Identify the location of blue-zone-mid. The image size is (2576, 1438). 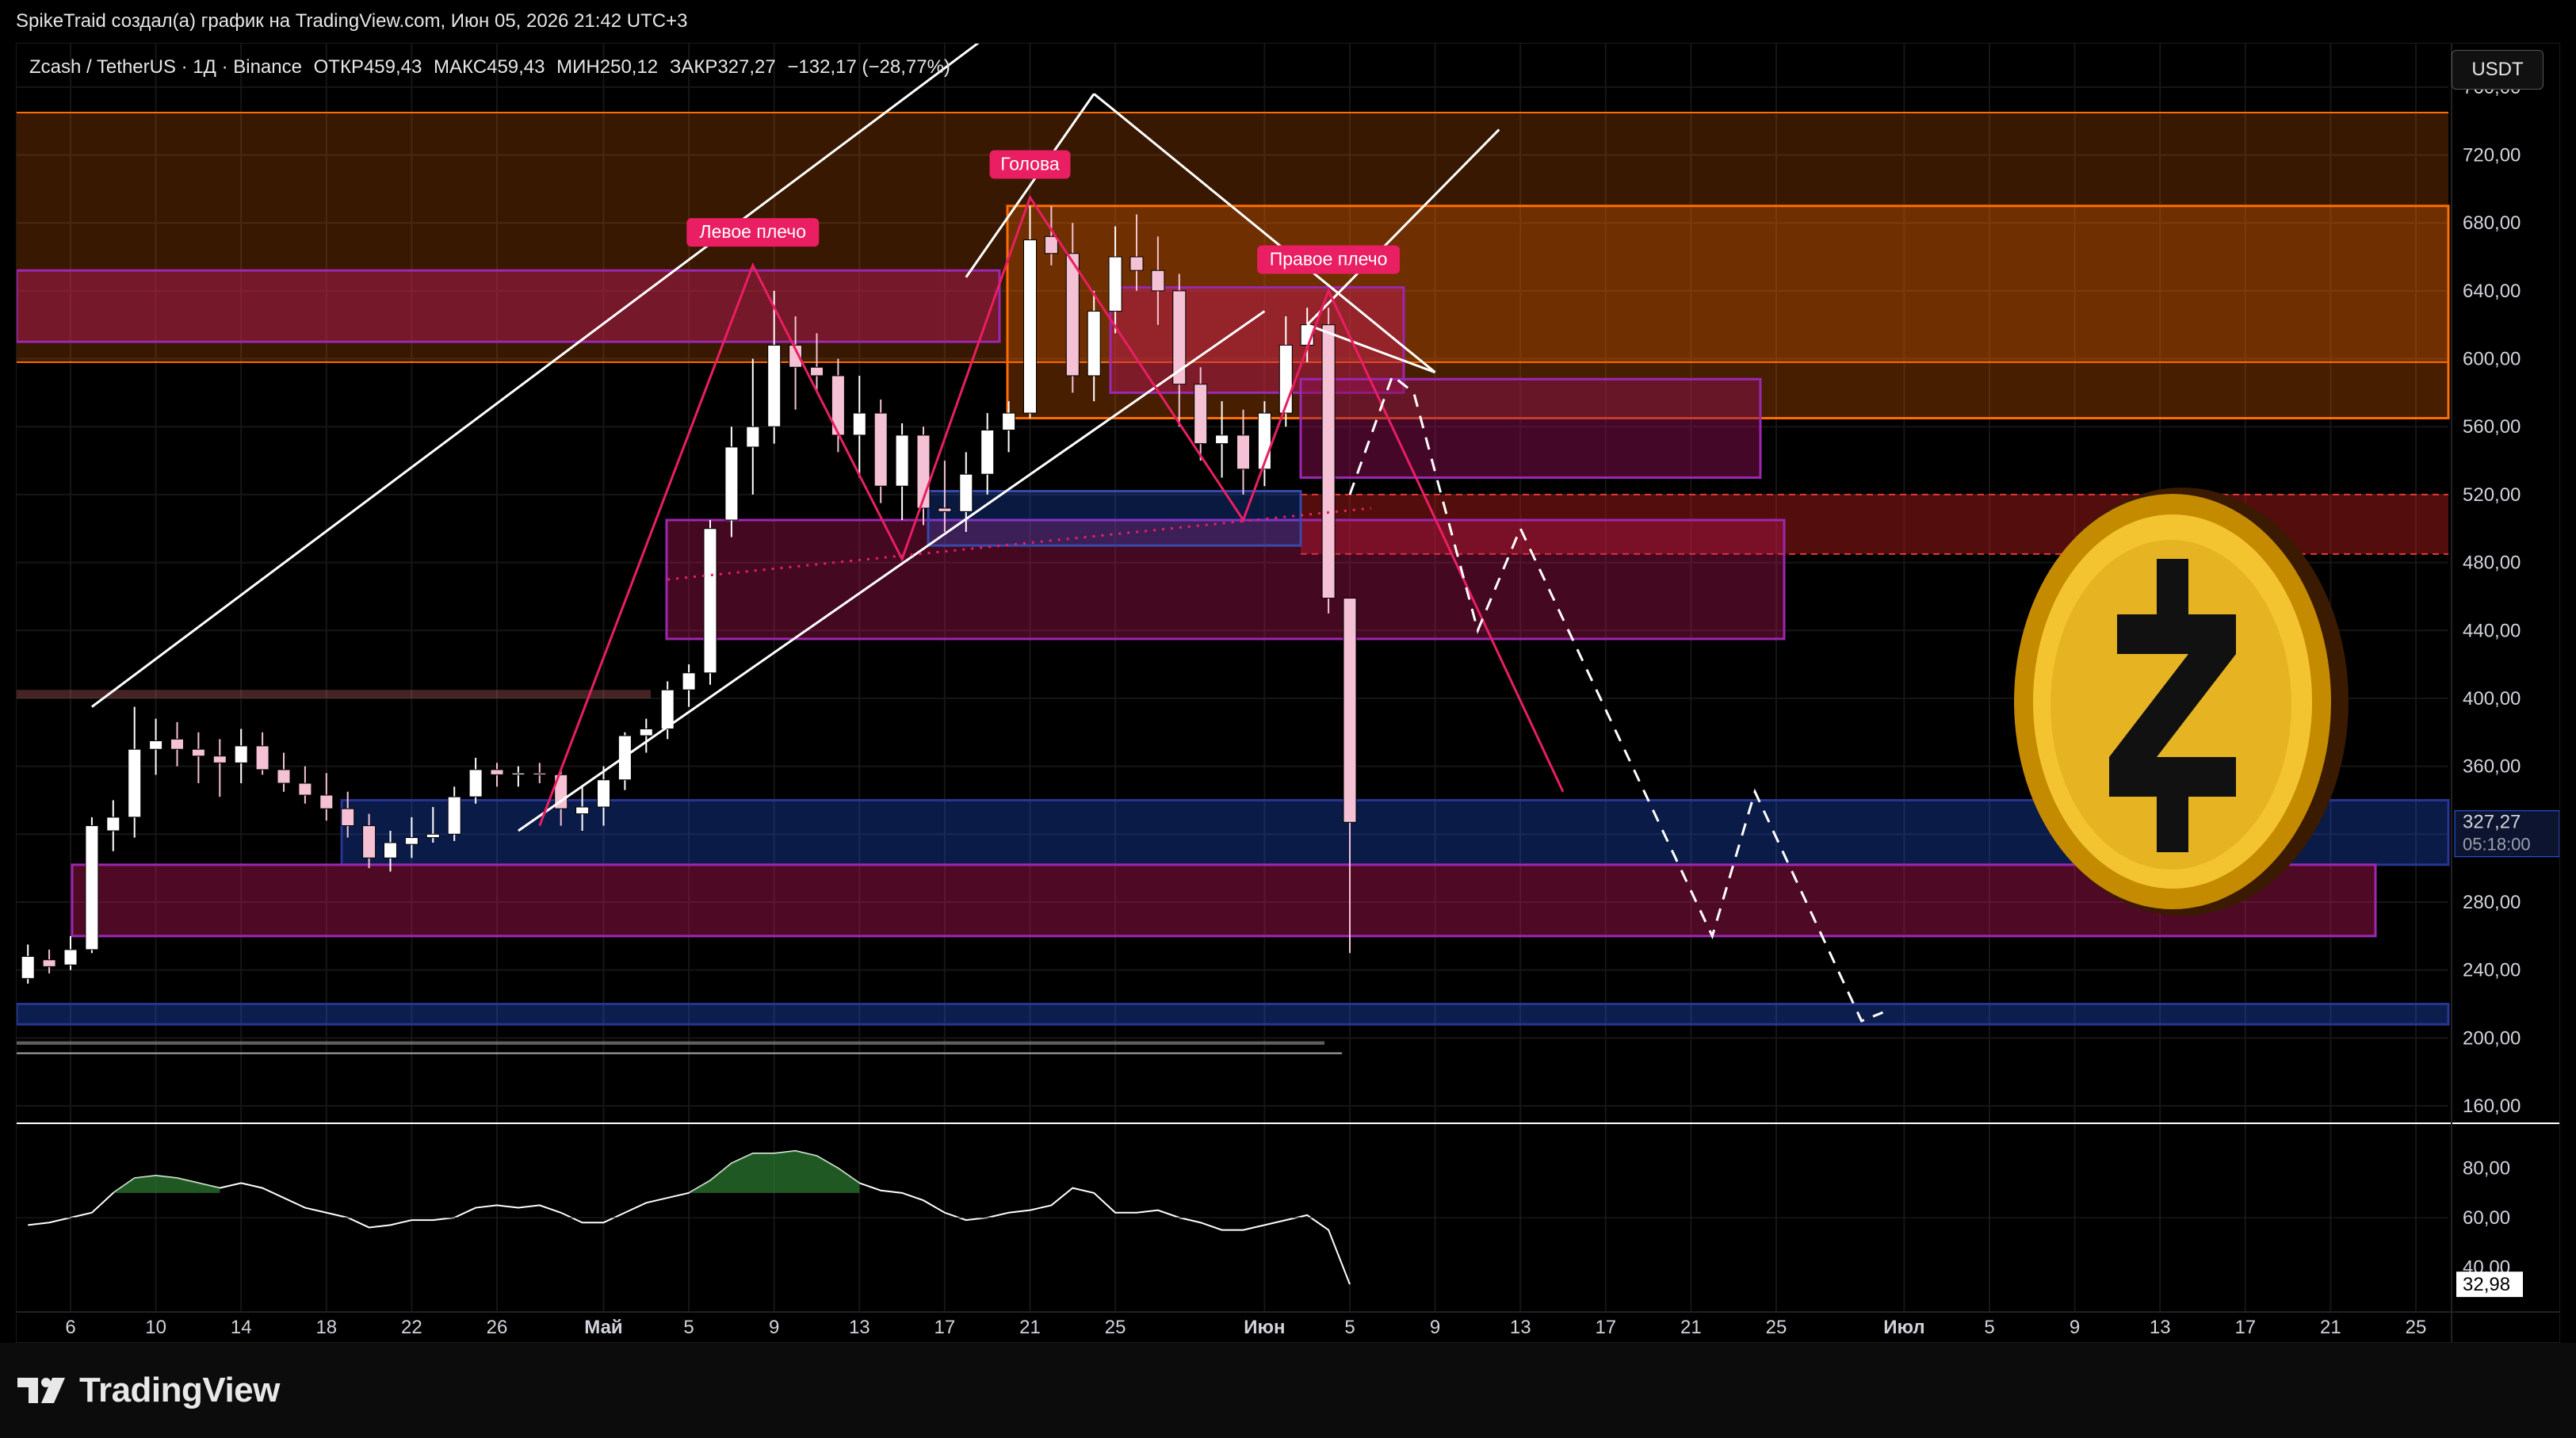
(1114, 518).